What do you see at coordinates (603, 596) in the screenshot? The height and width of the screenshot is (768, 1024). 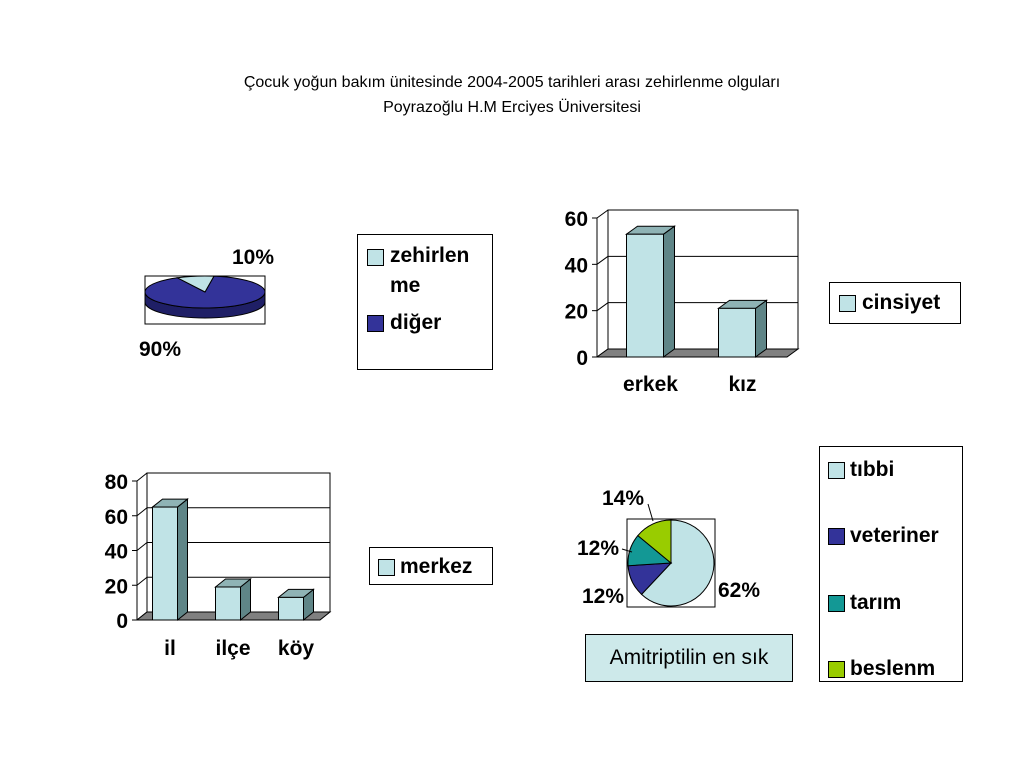 I see `pie2-label-veteriner: 12%` at bounding box center [603, 596].